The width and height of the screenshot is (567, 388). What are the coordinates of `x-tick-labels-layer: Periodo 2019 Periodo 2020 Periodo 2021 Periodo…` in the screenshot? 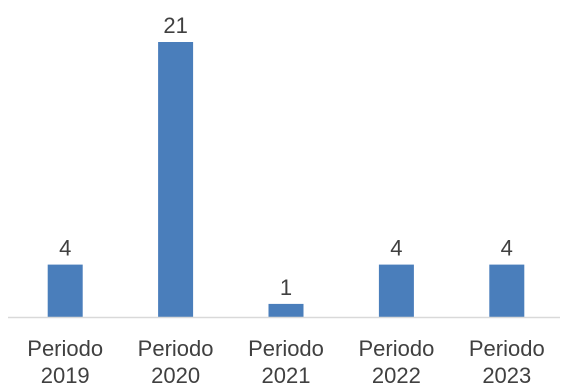 It's located at (285, 362).